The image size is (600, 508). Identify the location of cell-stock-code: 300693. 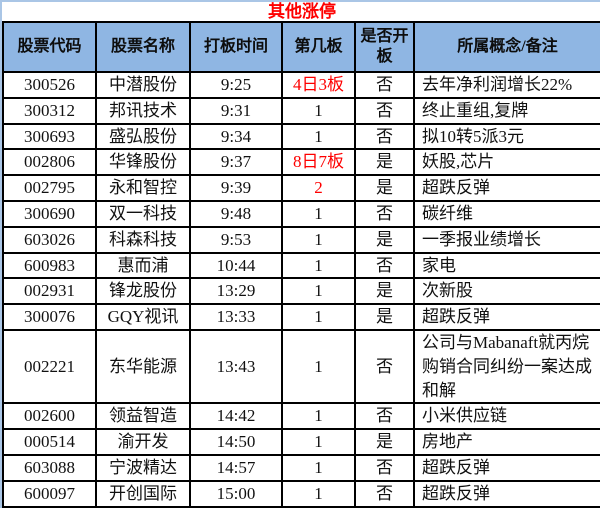
(49, 136).